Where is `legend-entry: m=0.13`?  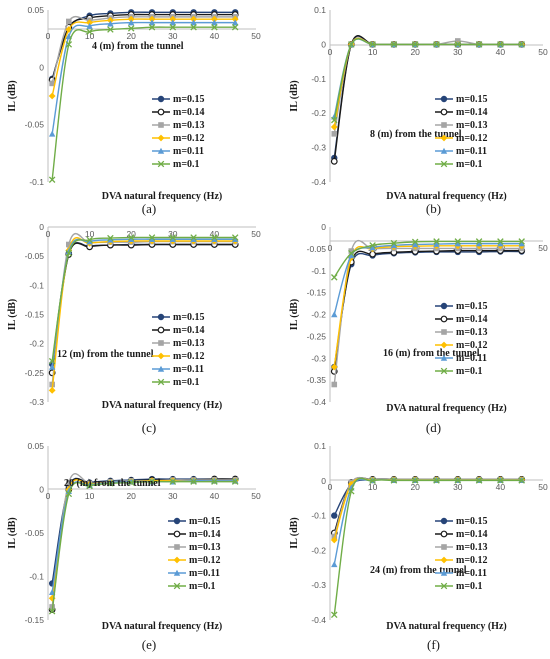 legend-entry: m=0.13 is located at coordinates (194, 547).